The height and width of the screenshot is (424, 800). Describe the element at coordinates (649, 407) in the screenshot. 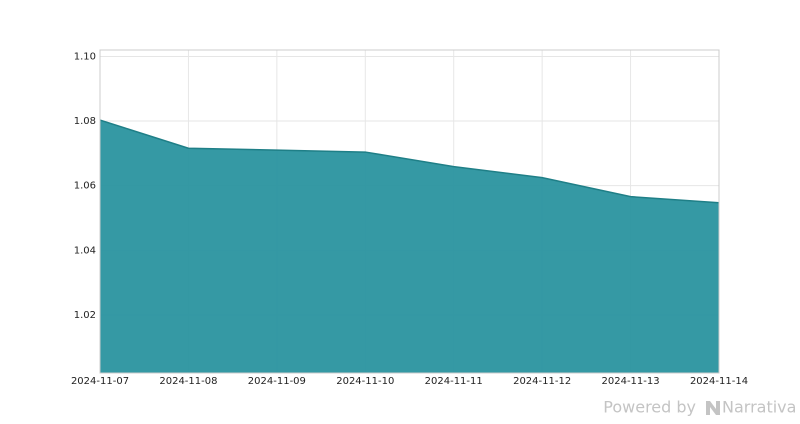

I see `powered-by: Powered by` at that location.